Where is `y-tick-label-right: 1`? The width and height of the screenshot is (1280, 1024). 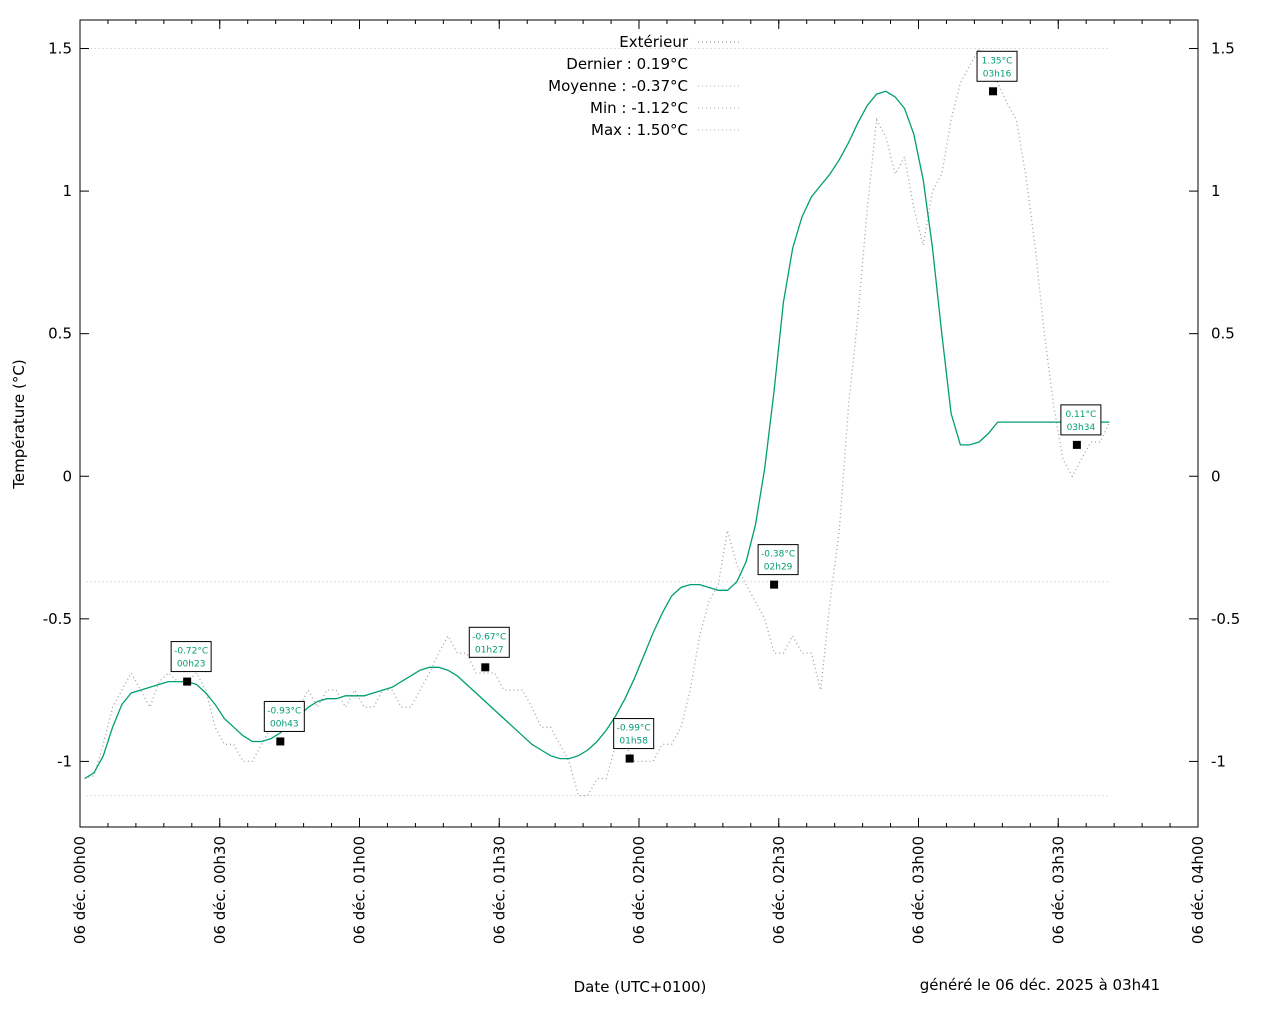 y-tick-label-right: 1 is located at coordinates (1216, 191).